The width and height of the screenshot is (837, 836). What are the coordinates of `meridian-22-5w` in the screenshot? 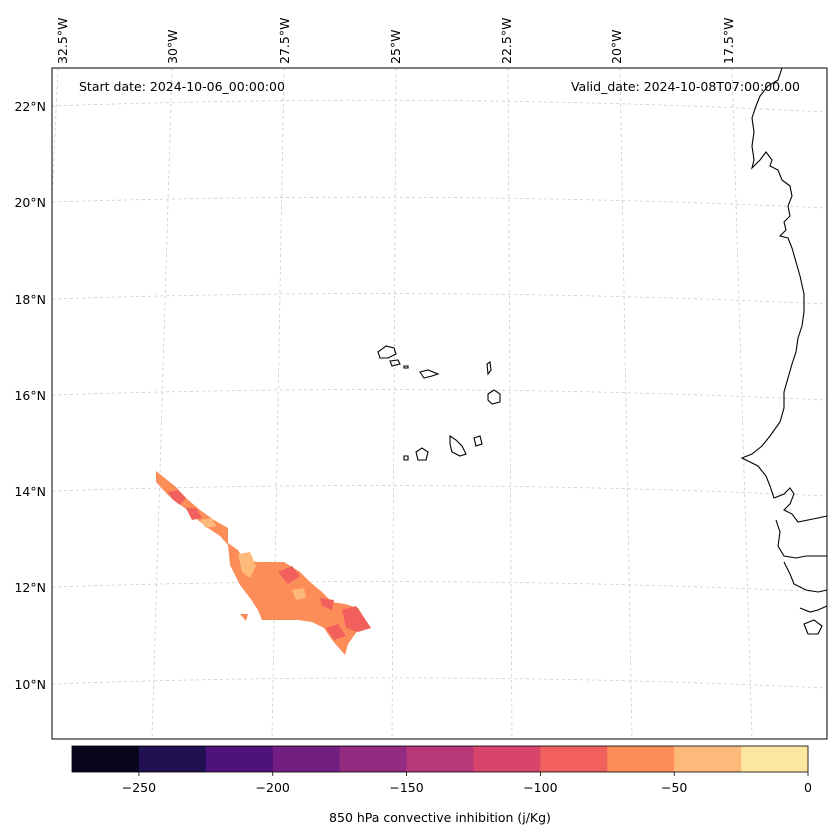 It's located at (510, 403).